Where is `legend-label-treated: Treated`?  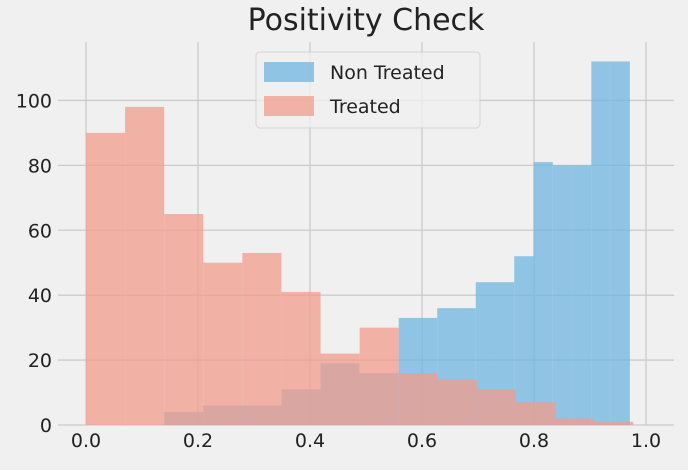
legend-label-treated: Treated is located at coordinates (365, 107).